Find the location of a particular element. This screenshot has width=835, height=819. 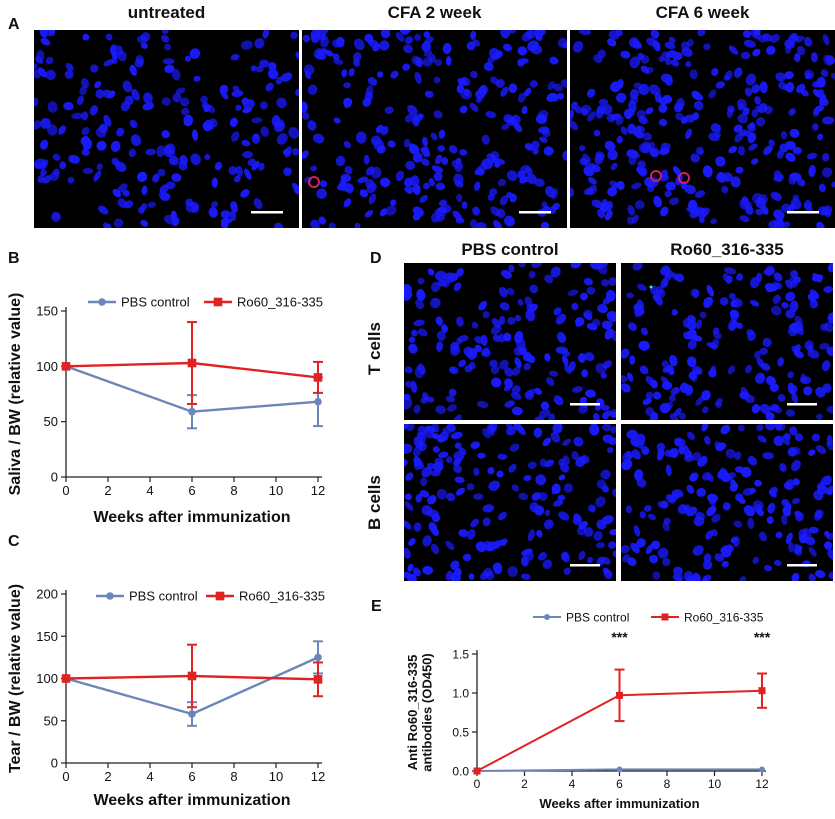

y-tick-label: 200 is located at coordinates (47, 594).